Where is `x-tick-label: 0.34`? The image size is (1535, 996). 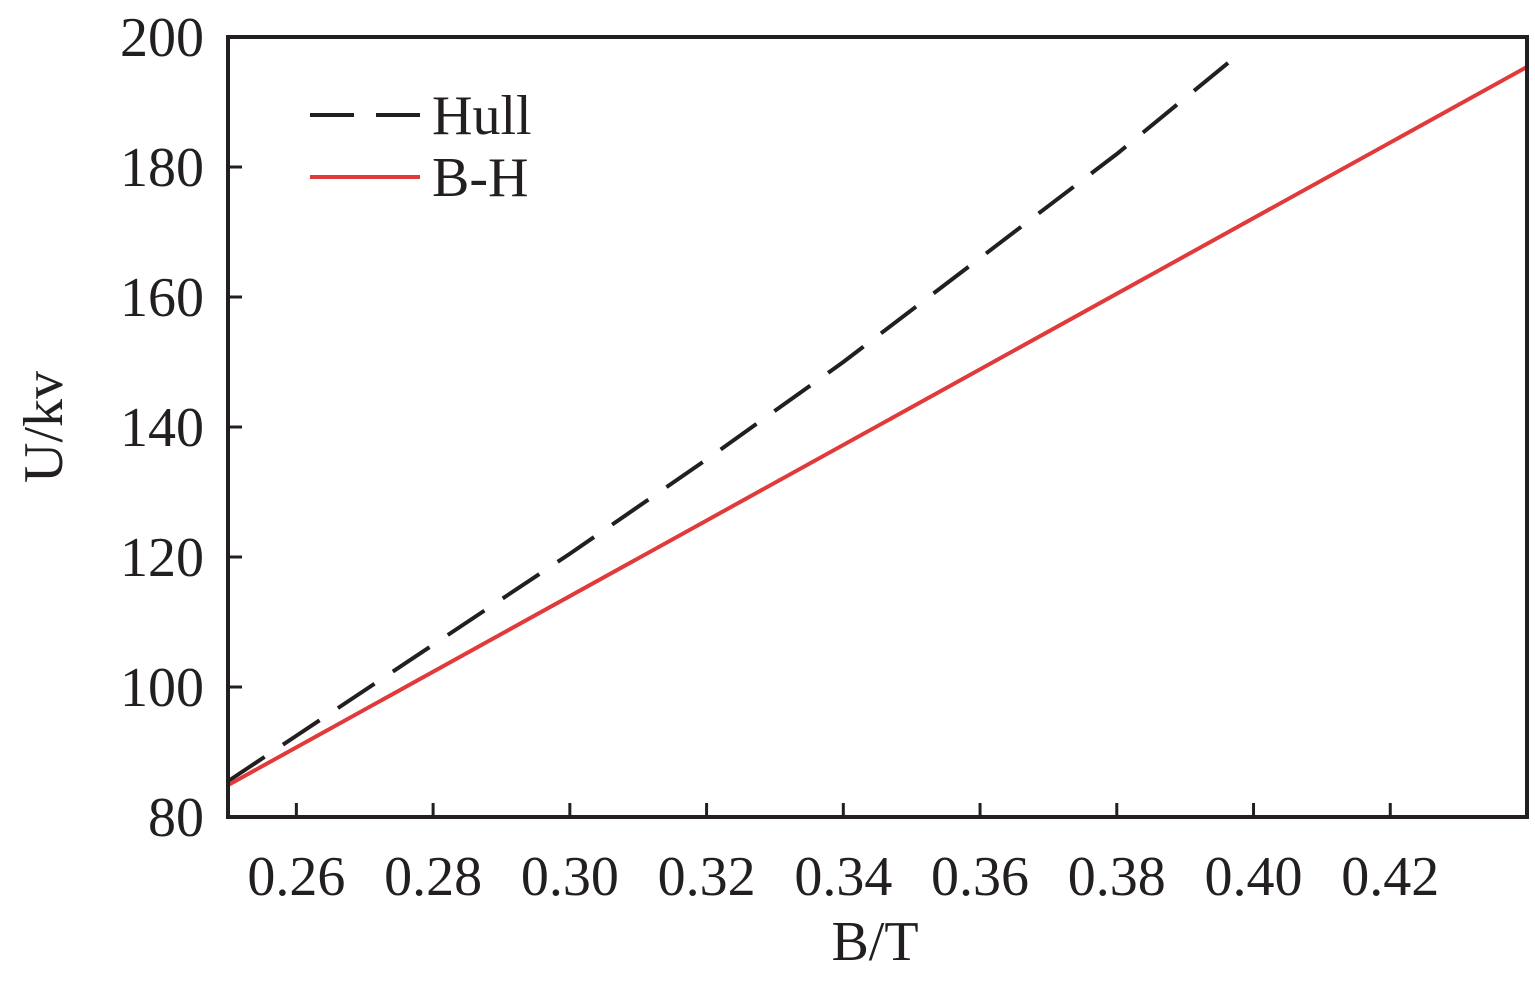
x-tick-label: 0.34 is located at coordinates (843, 877).